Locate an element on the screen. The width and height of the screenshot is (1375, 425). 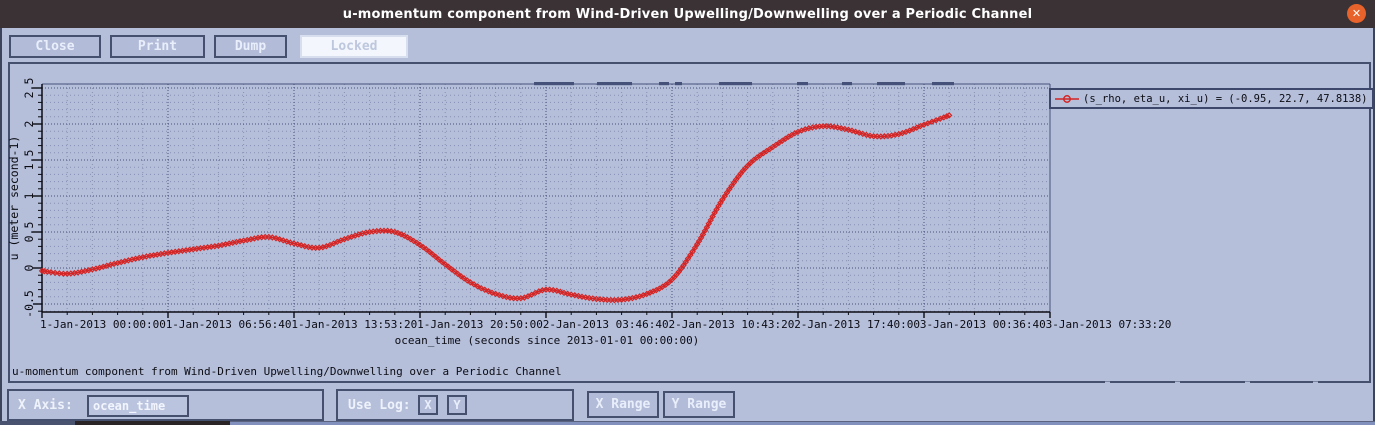
close-button: Close is located at coordinates (55, 46).